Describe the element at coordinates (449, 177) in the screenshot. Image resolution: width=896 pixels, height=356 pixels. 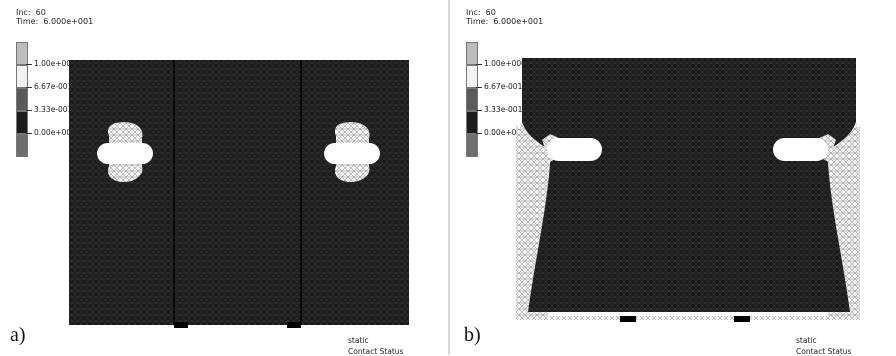
I see `panel-divider` at that location.